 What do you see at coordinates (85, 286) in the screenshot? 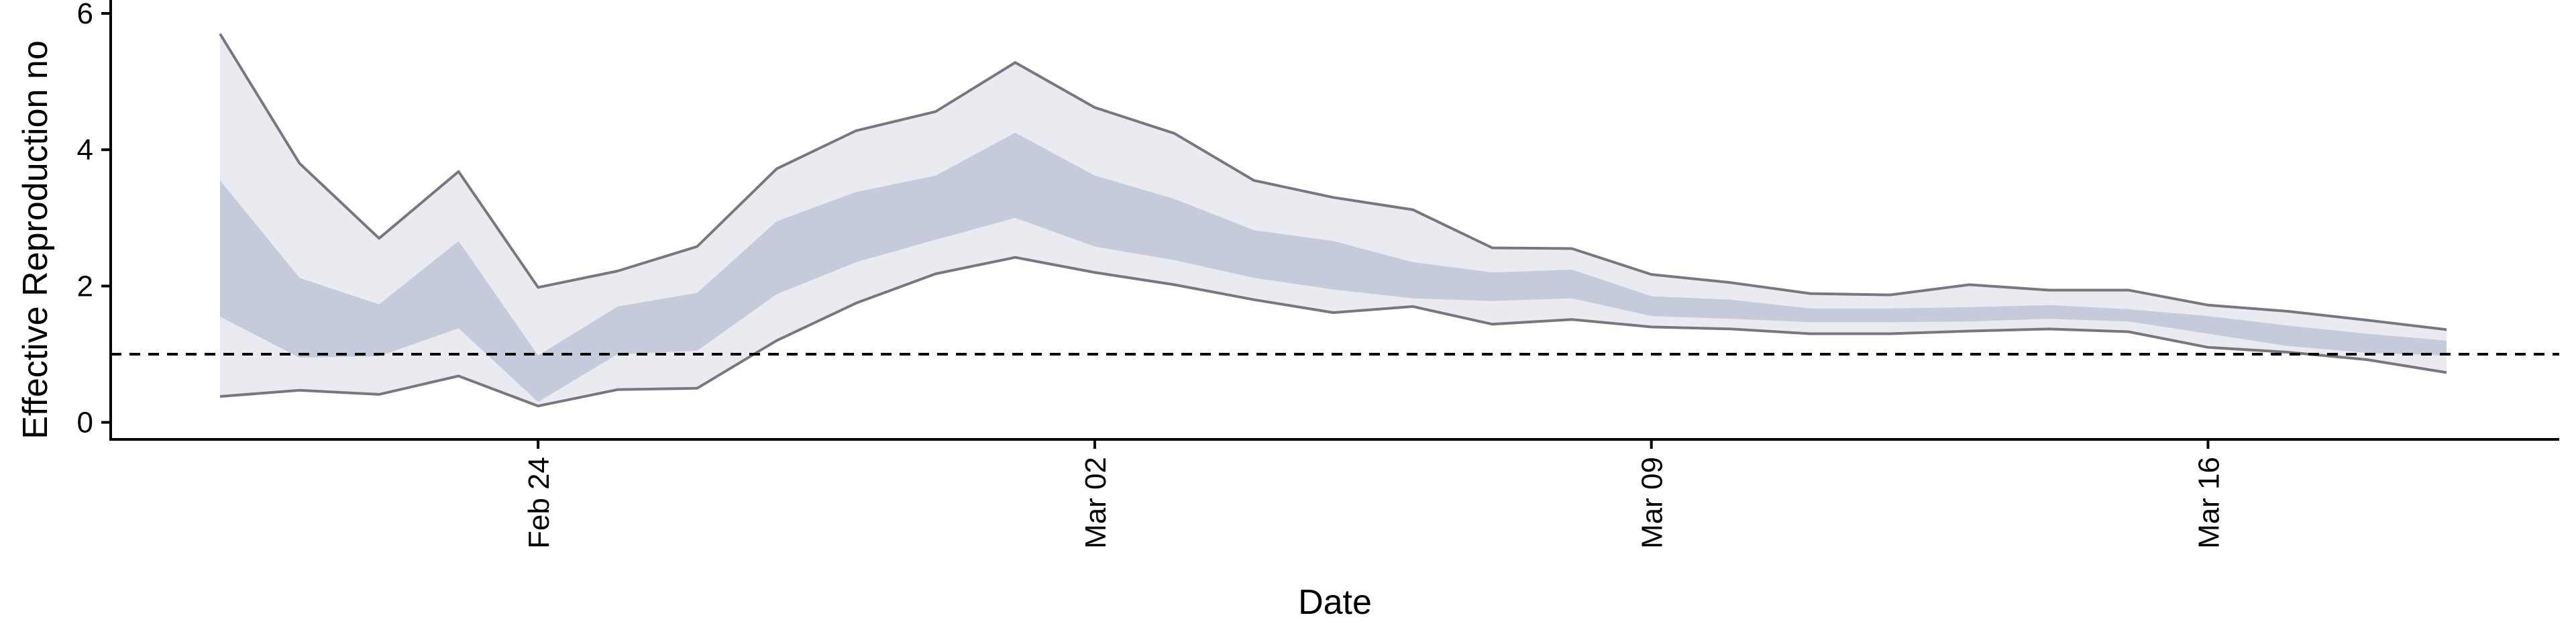
I see `y-tick-label: 2` at bounding box center [85, 286].